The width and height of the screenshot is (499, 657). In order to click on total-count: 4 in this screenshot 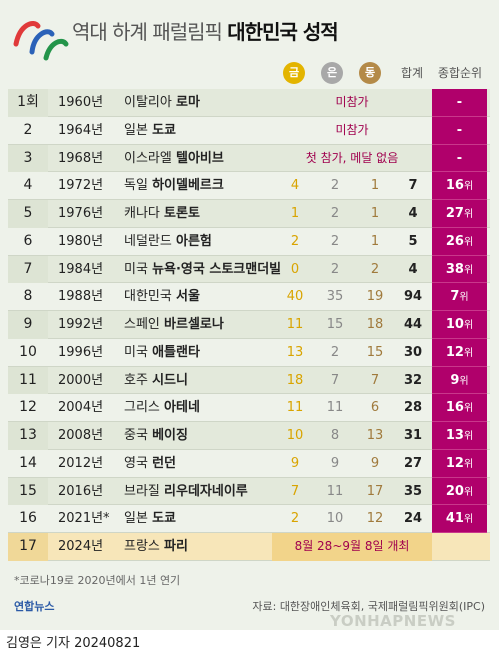, I will do `click(413, 269)`.